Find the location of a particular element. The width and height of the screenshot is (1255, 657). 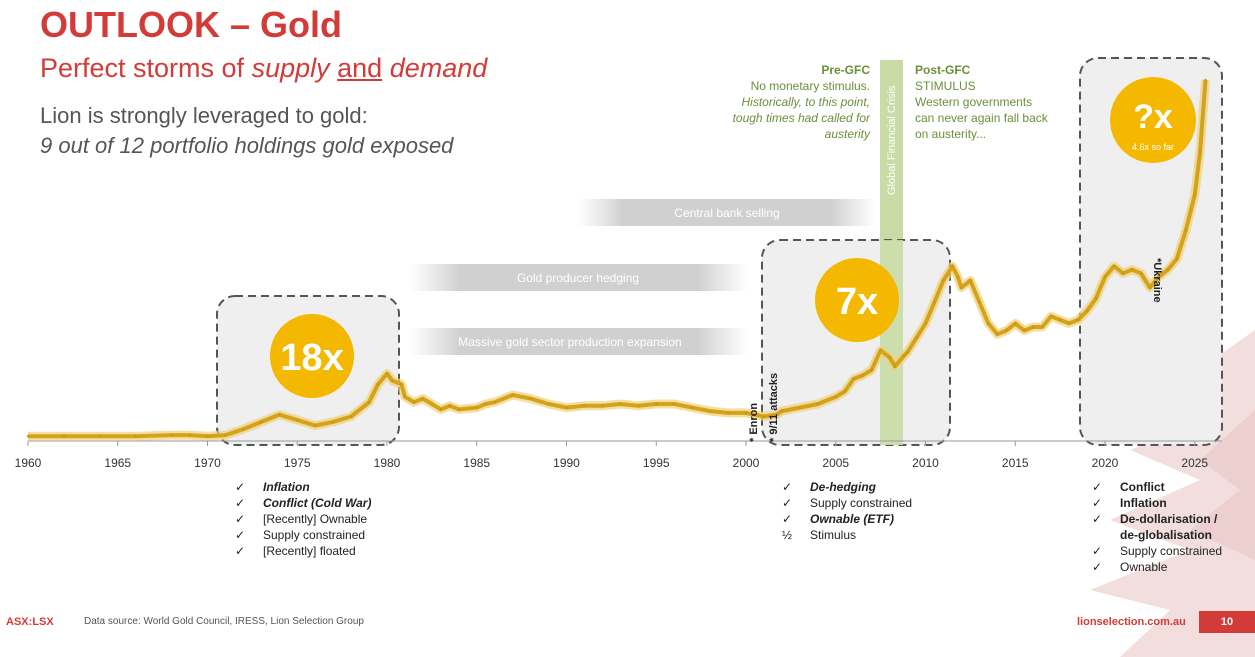

driver-text: Ownable (ETF) is located at coordinates (852, 519).